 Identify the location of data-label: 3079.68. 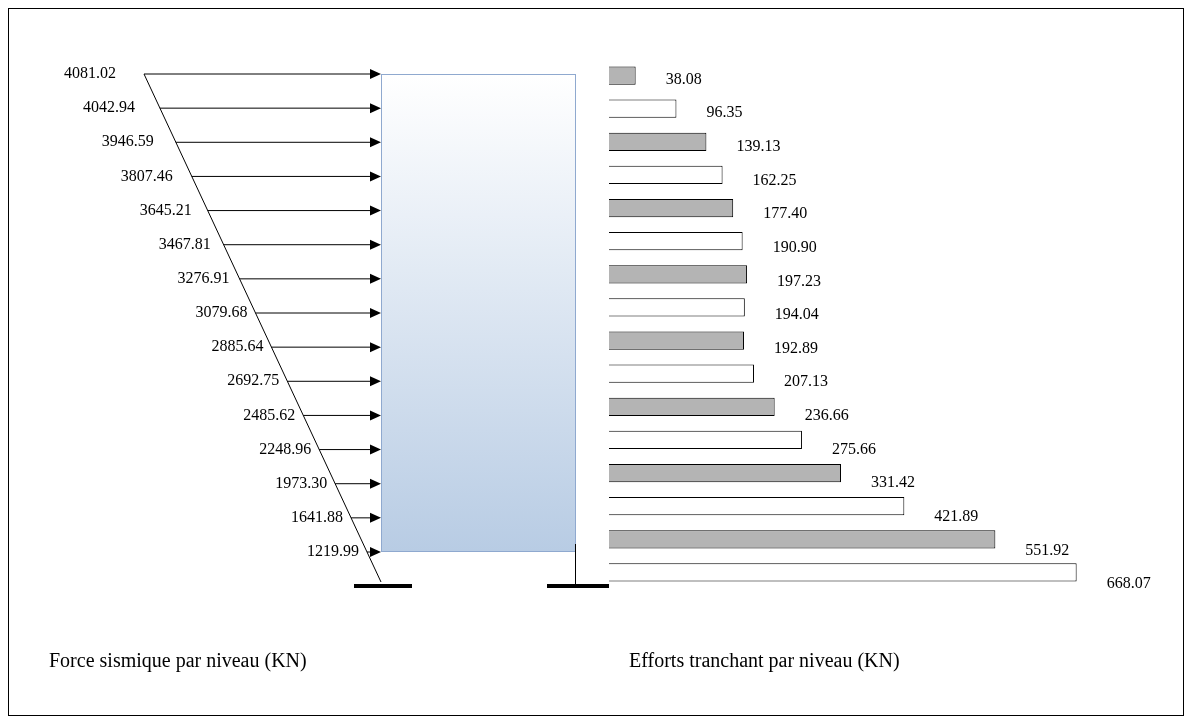
(221, 312).